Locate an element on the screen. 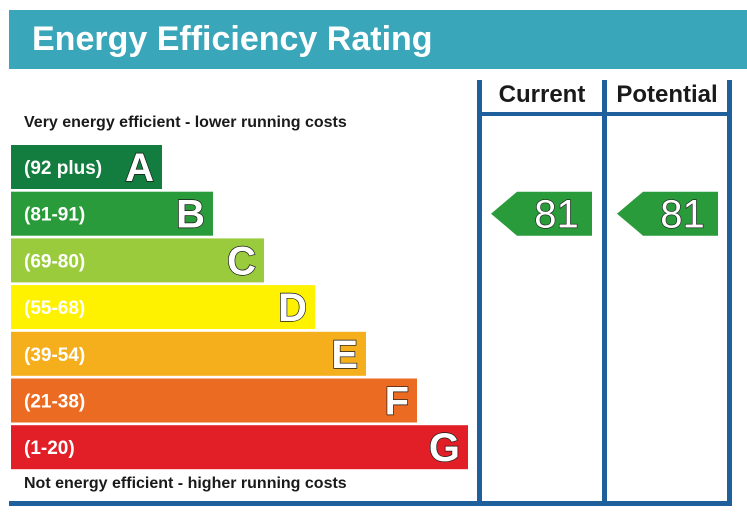 Image resolution: width=747 pixels, height=532 pixels. band-bar-d is located at coordinates (163, 307).